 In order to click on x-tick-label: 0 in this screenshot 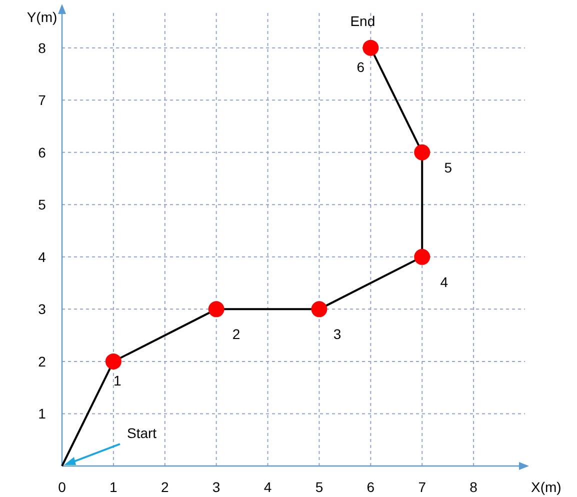, I will do `click(62, 487)`.